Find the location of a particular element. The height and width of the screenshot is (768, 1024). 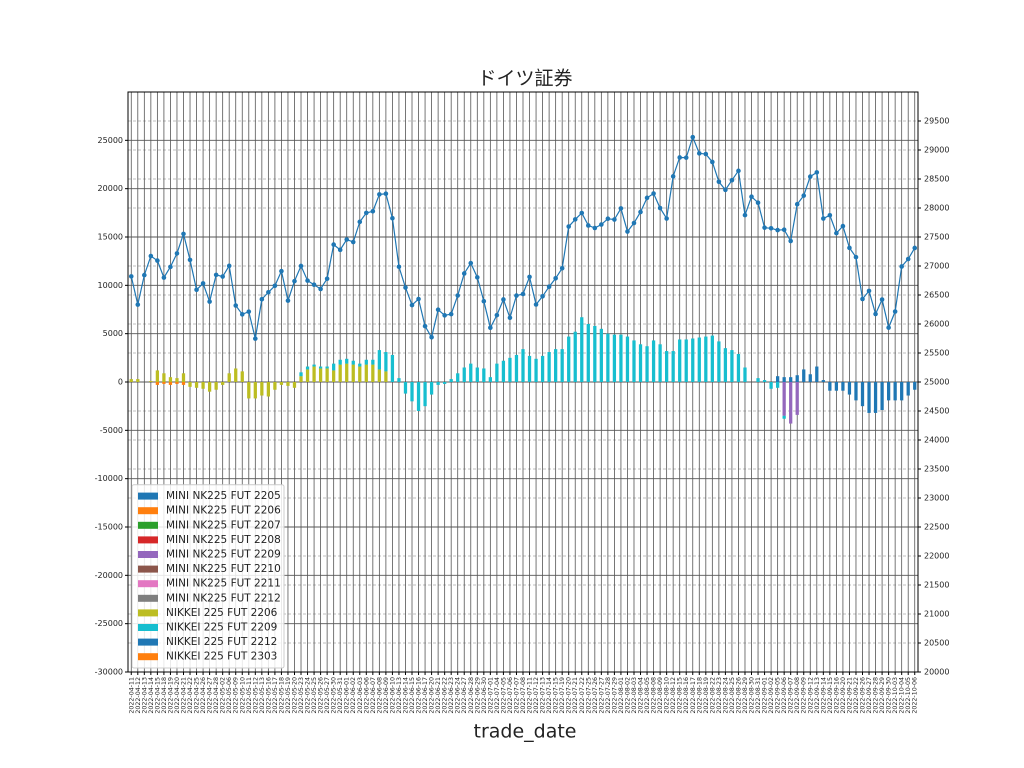

x-tick-label: 2022-05-10 is located at coordinates (242, 695).